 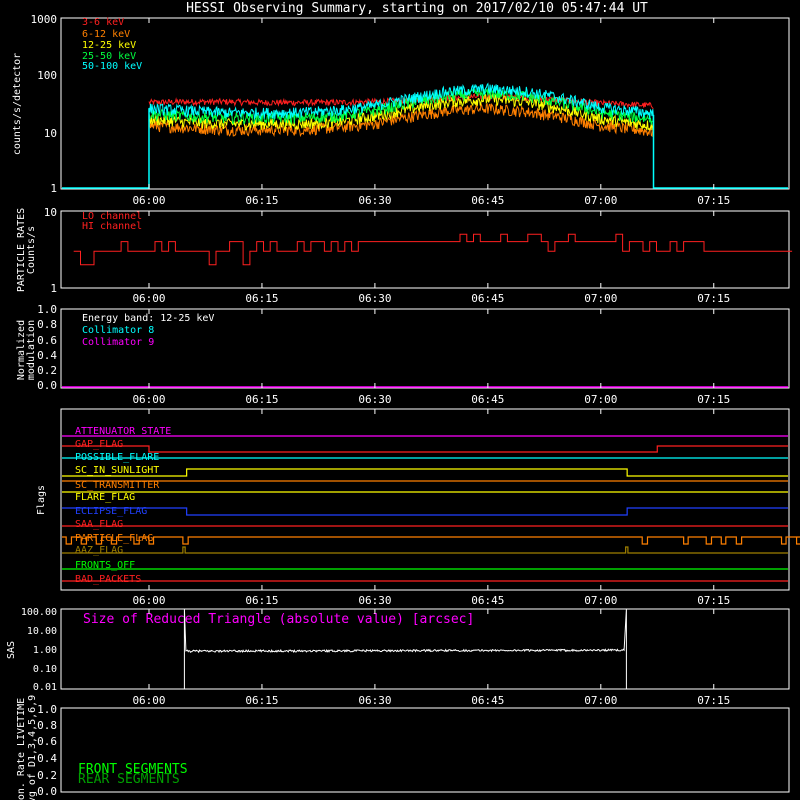 What do you see at coordinates (118, 342) in the screenshot?
I see `legend-collimator-9: Collimator 9` at bounding box center [118, 342].